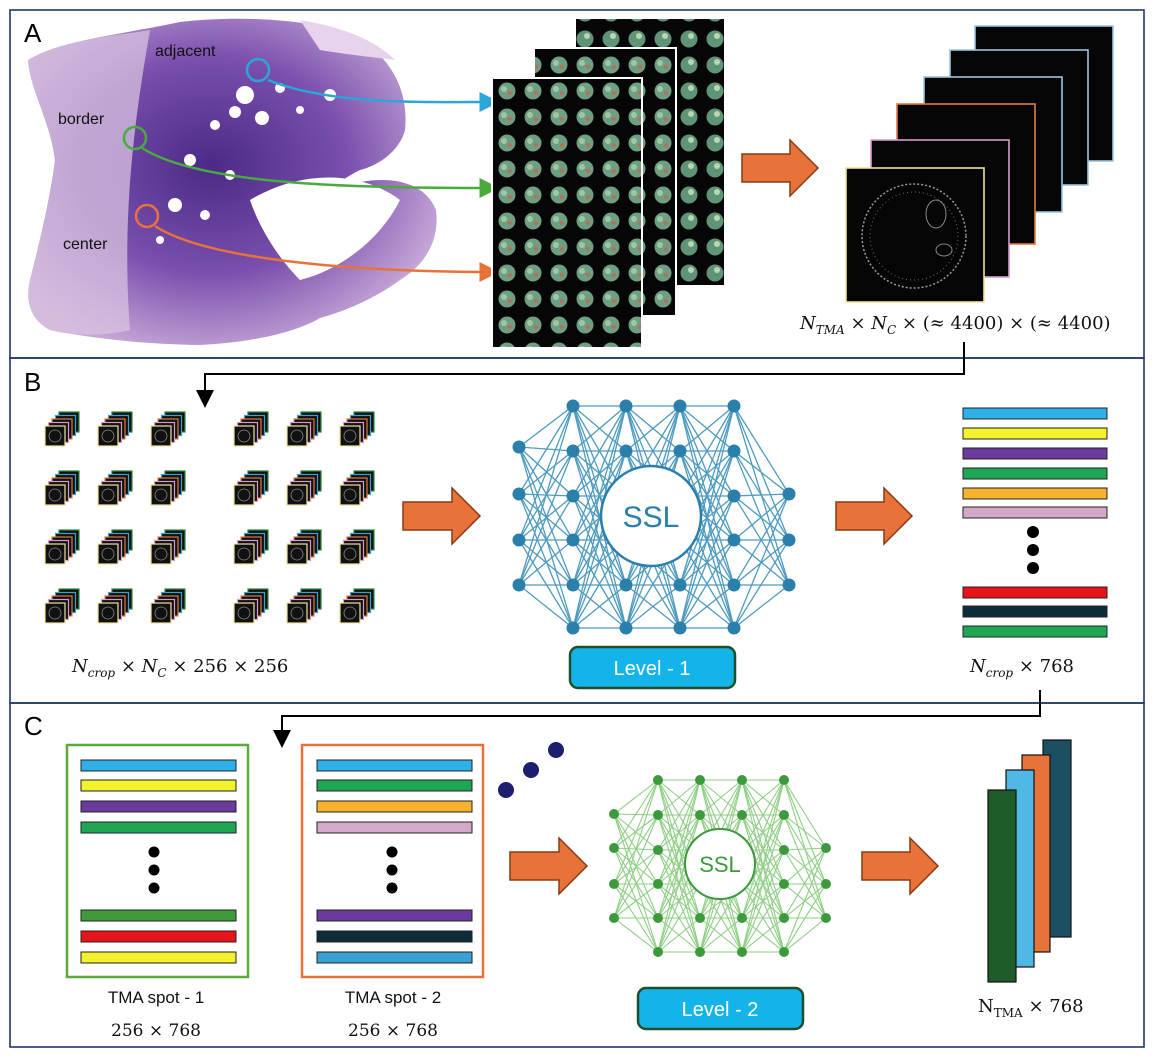 This screenshot has height=1058, width=1155. Describe the element at coordinates (135, 138) in the screenshot. I see `region-circle-border` at that location.